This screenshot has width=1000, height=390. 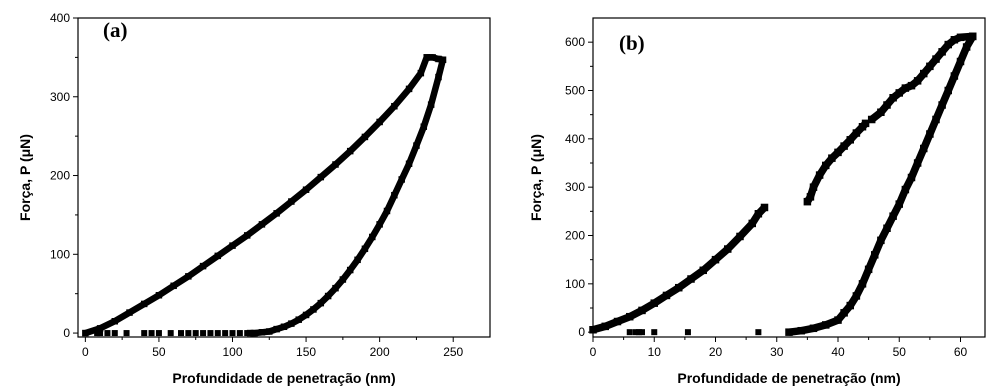 What do you see at coordinates (716, 352) in the screenshot?
I see `x-tick-label: 20` at bounding box center [716, 352].